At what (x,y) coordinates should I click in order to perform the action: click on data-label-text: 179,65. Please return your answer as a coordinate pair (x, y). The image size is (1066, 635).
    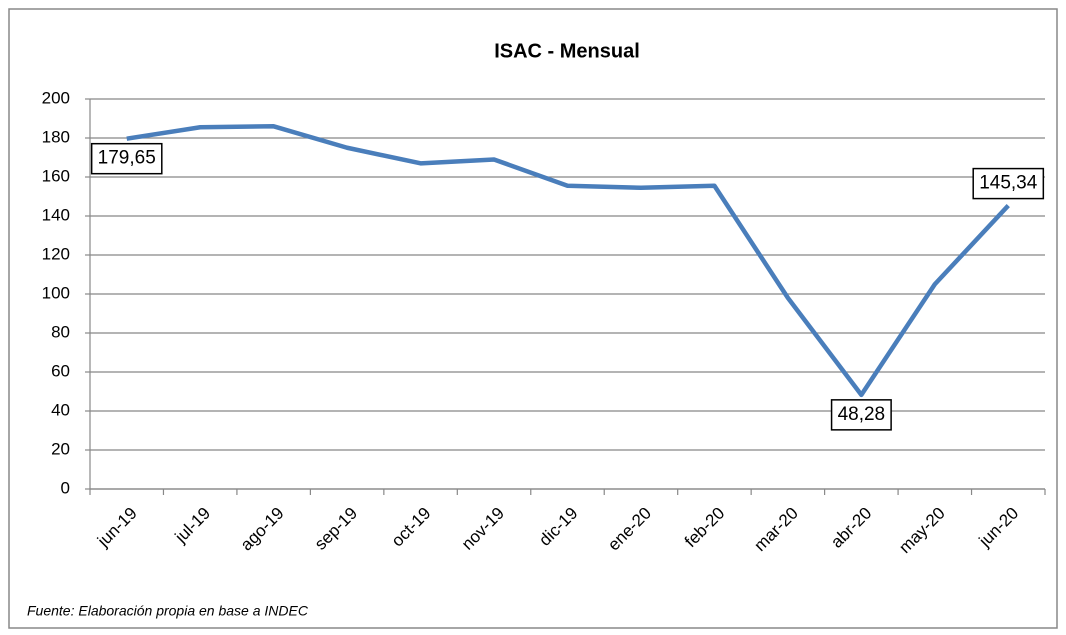
    Looking at the image, I should click on (127, 158).